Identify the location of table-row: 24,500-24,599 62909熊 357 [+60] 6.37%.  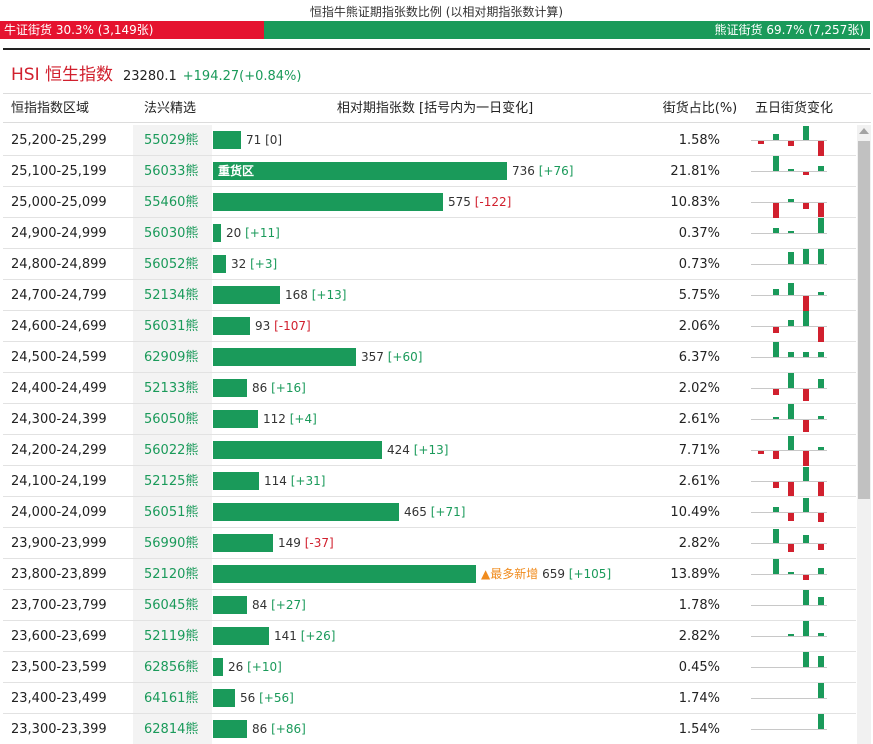
(429, 357).